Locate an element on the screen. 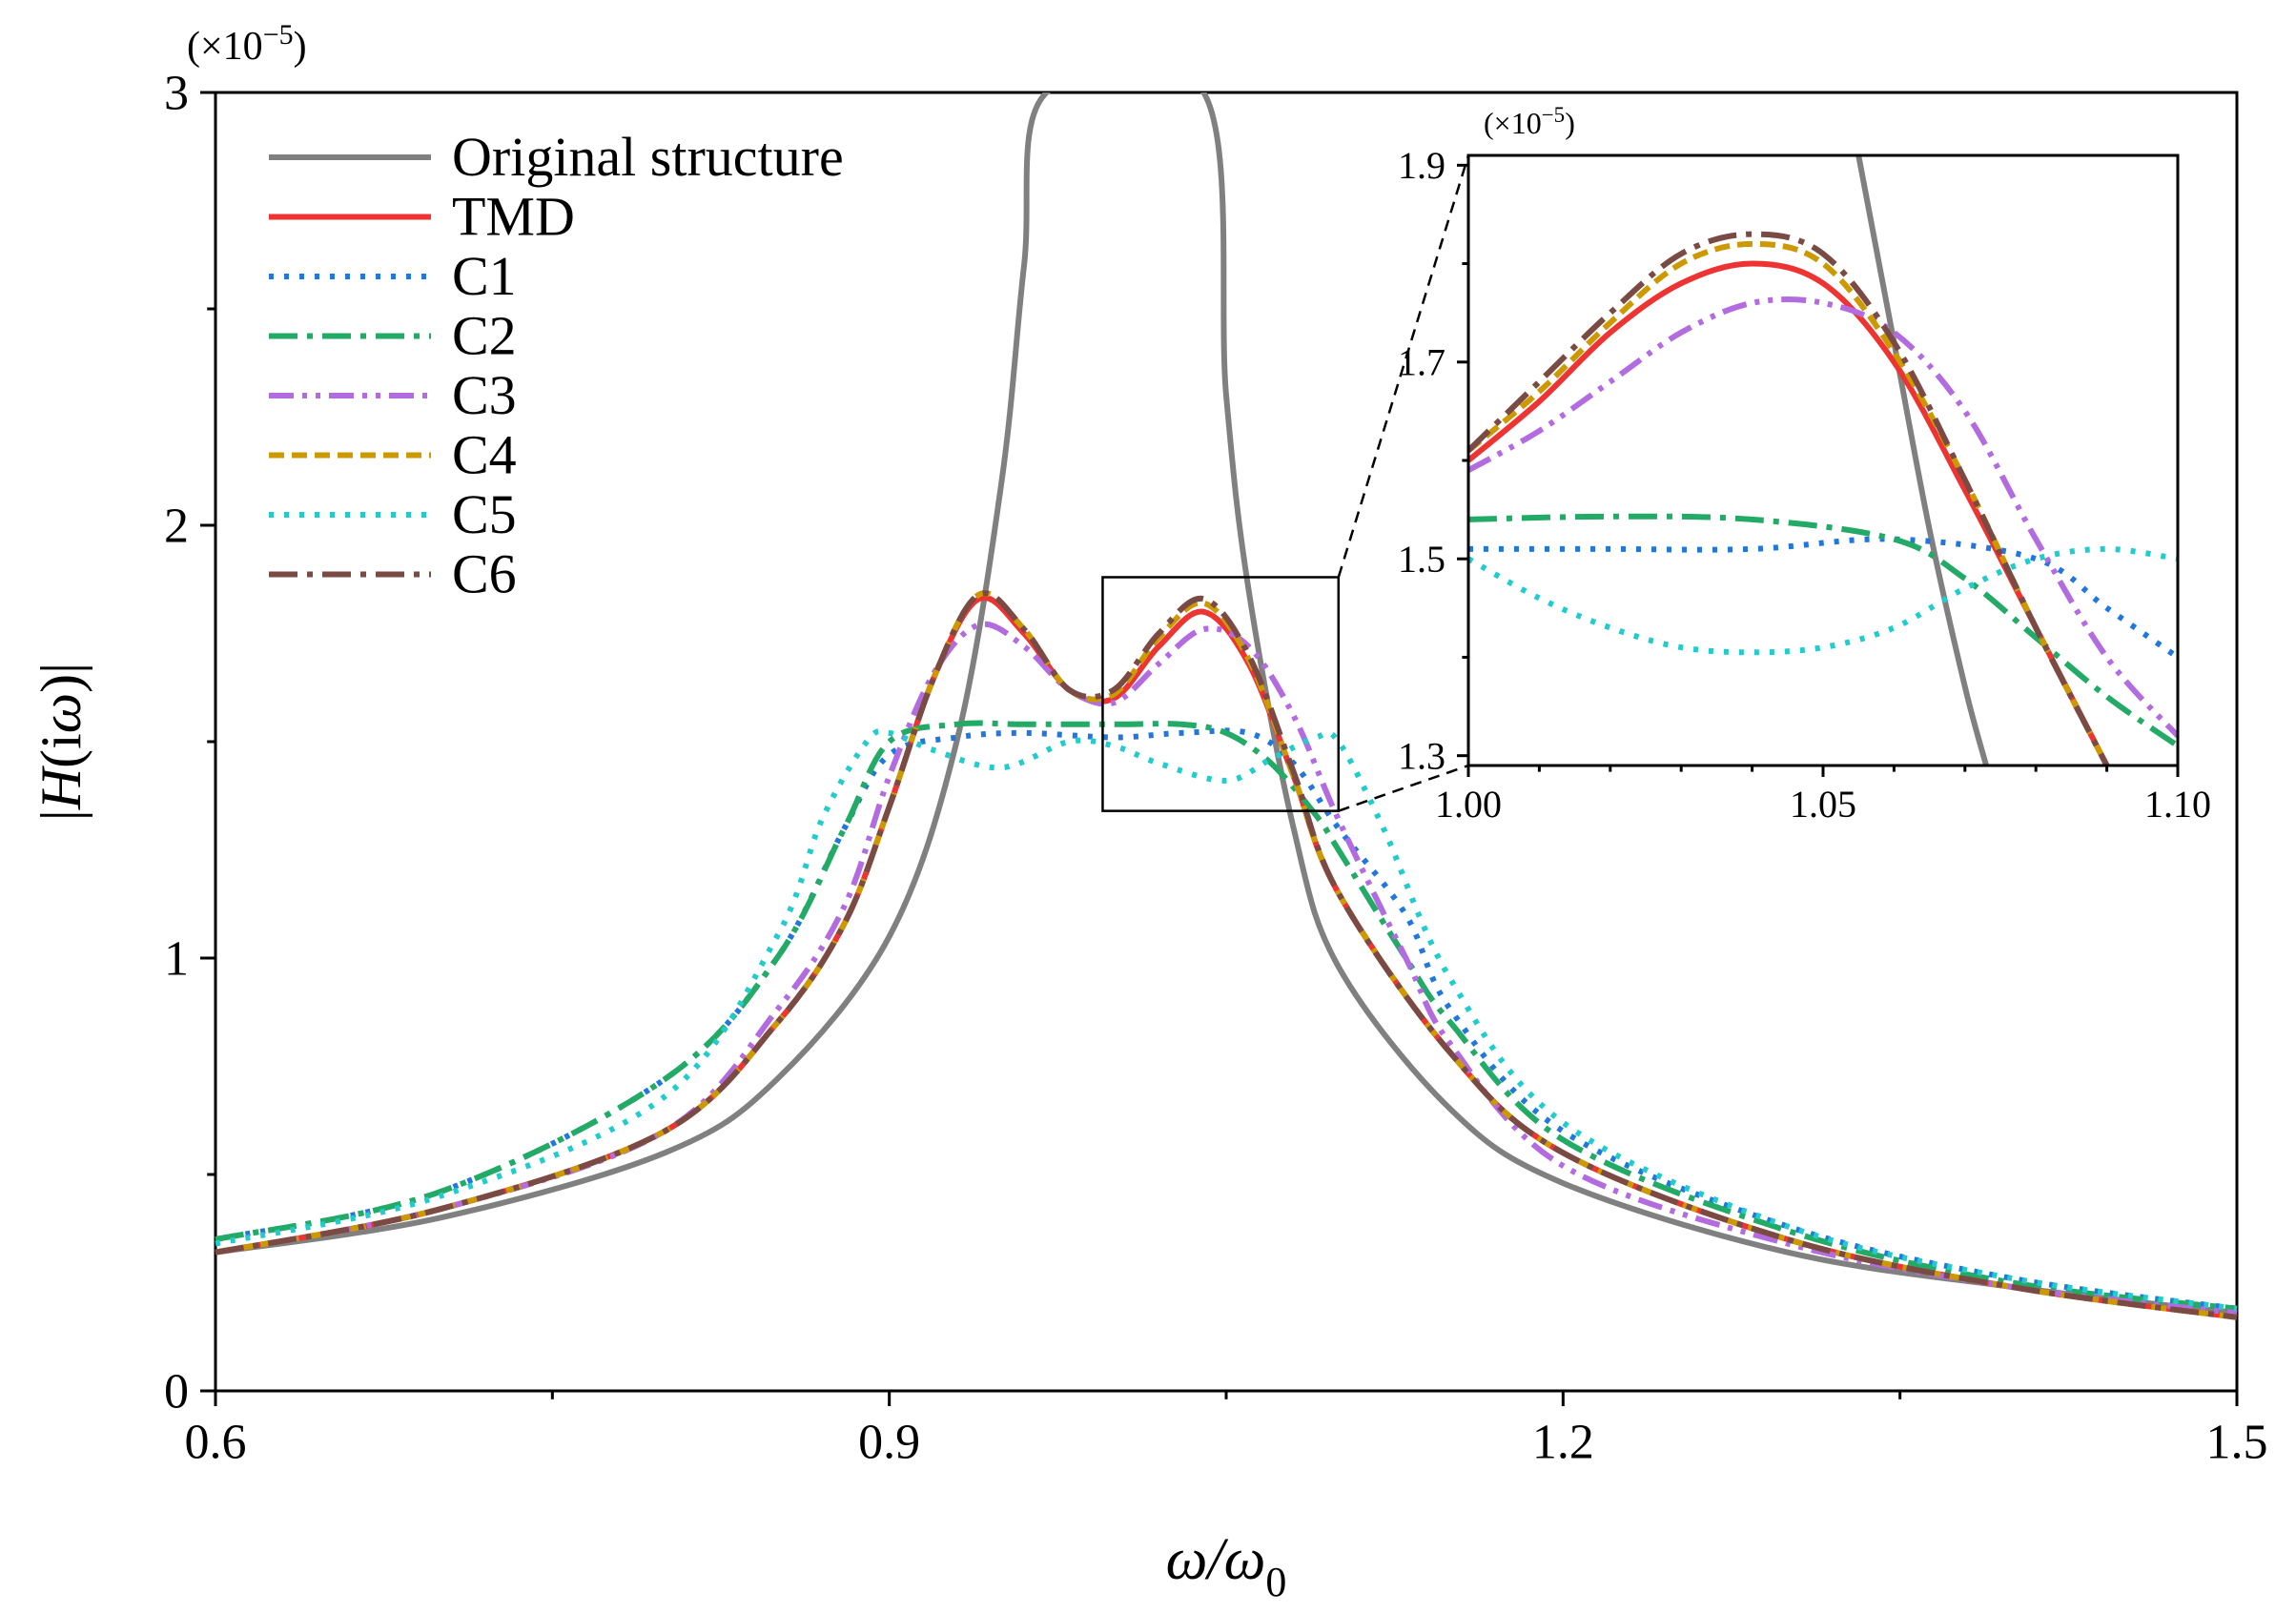  inset-series-c1 is located at coordinates (1823, 598).